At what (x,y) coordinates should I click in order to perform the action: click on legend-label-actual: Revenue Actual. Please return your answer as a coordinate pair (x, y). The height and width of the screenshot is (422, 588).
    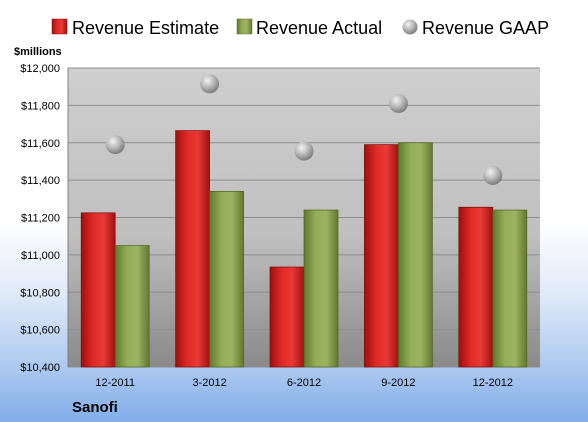
    Looking at the image, I should click on (319, 28).